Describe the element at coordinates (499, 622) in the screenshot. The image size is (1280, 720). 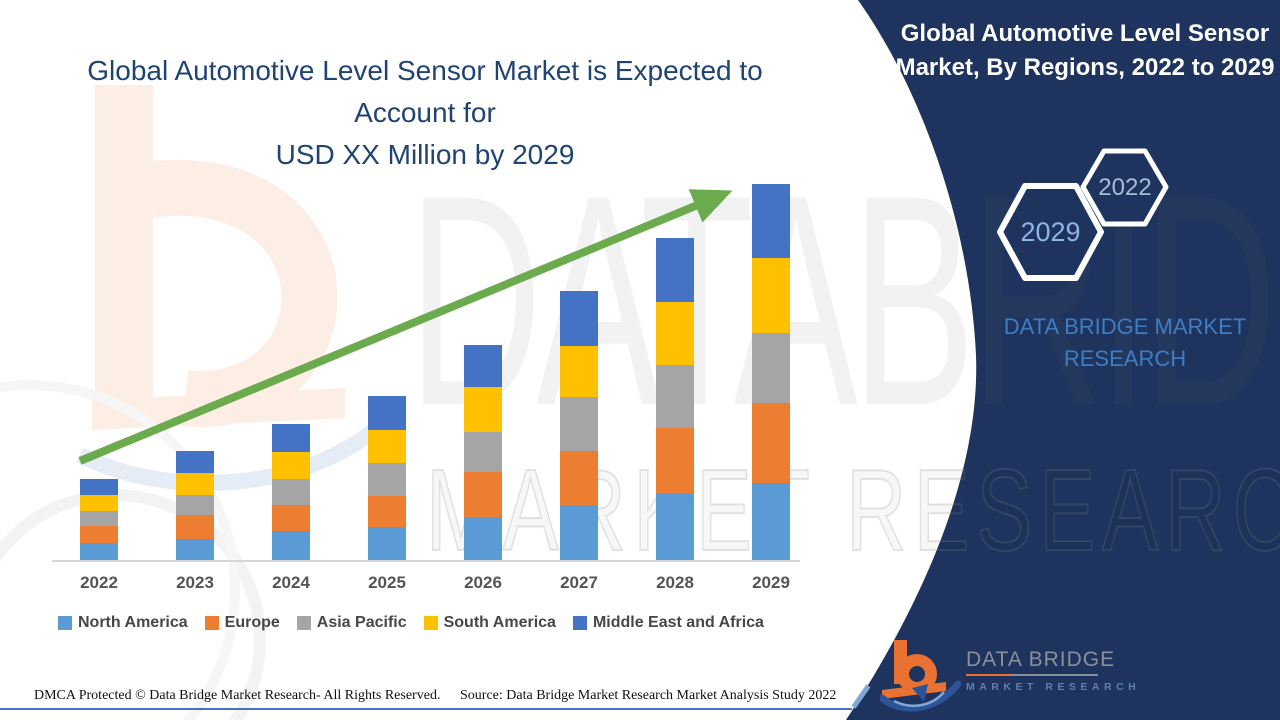
I see `legend-label: South America` at that location.